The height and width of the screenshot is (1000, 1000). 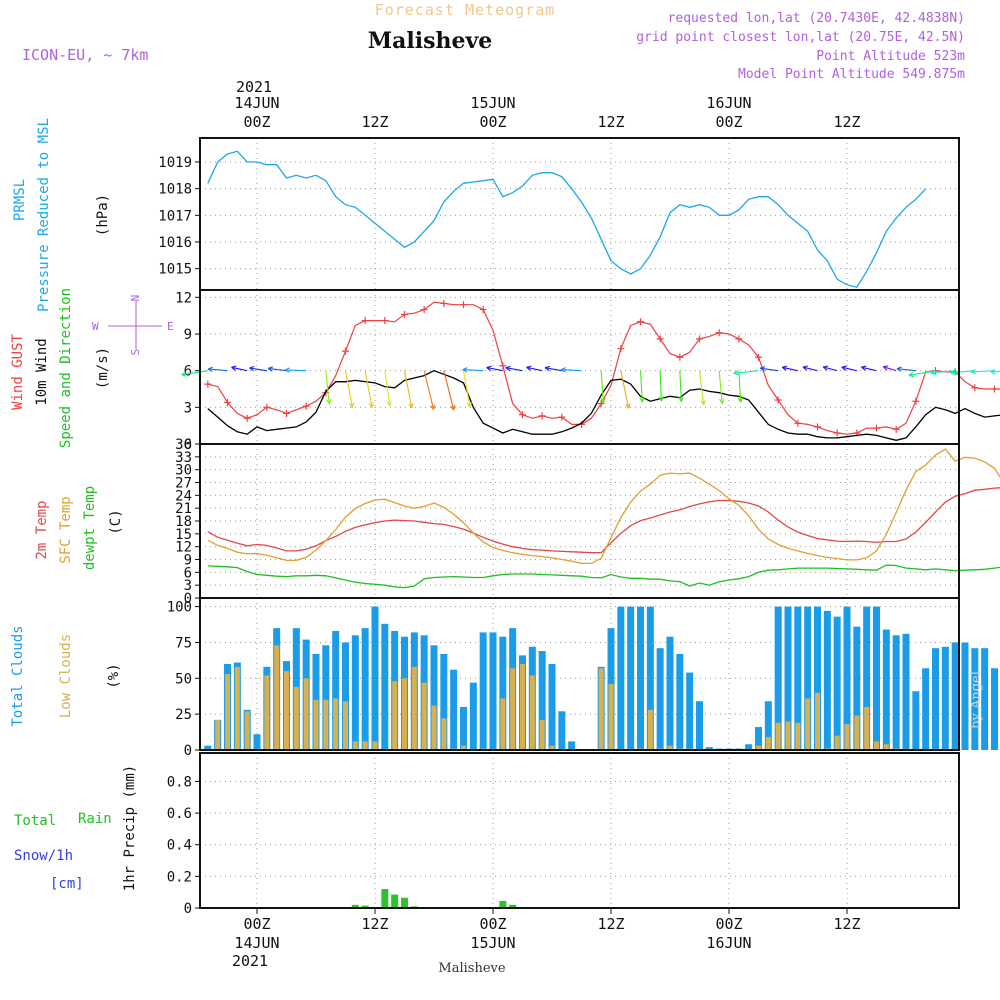 What do you see at coordinates (103, 368) in the screenshot?
I see `ms-unit: (m/s)` at bounding box center [103, 368].